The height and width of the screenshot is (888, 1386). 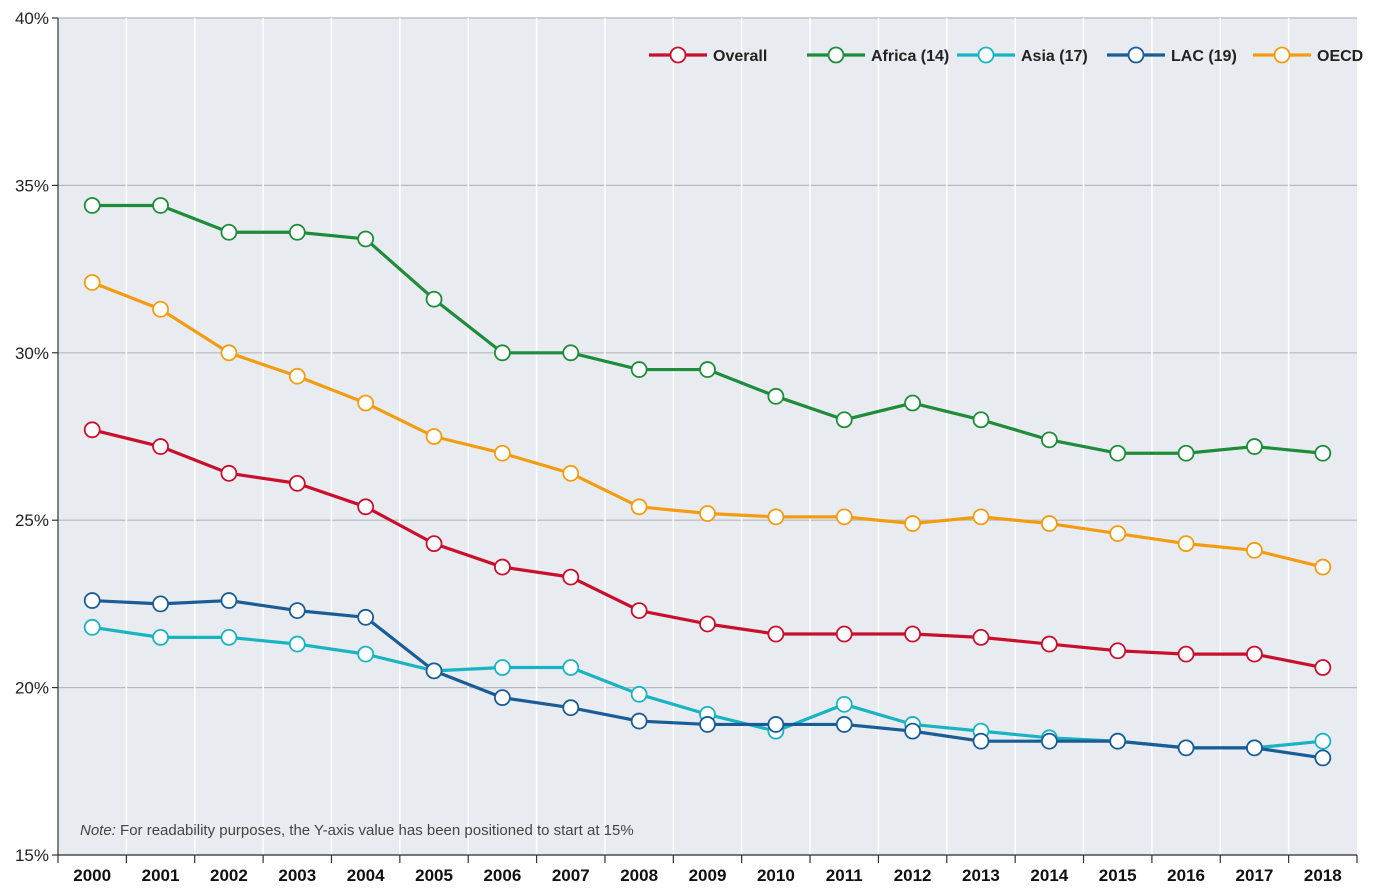 What do you see at coordinates (776, 875) in the screenshot?
I see `x-tick-label: 2010` at bounding box center [776, 875].